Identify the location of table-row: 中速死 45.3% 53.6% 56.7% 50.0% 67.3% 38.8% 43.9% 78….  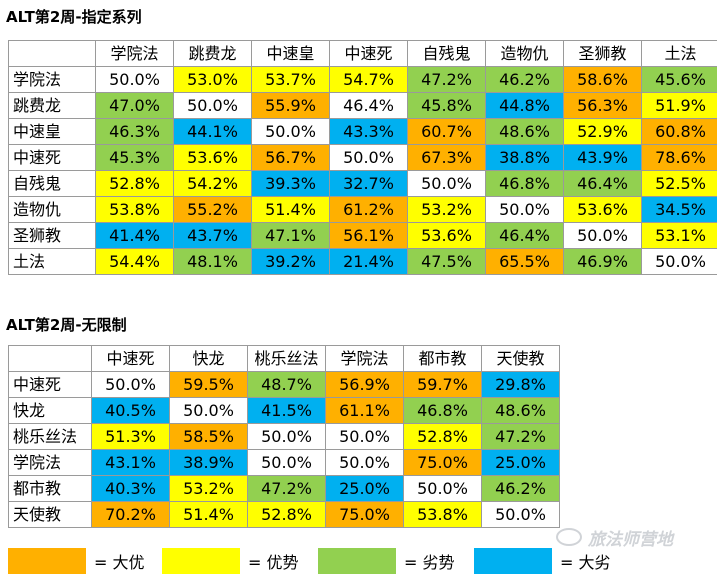
(362, 157).